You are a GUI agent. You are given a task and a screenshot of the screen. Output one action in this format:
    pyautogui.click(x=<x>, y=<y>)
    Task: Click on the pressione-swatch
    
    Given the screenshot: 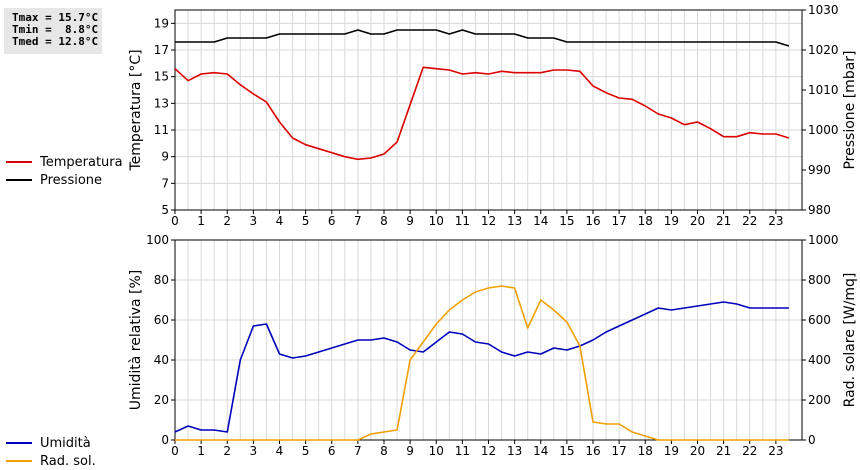 What is the action you would take?
    pyautogui.click(x=19, y=180)
    